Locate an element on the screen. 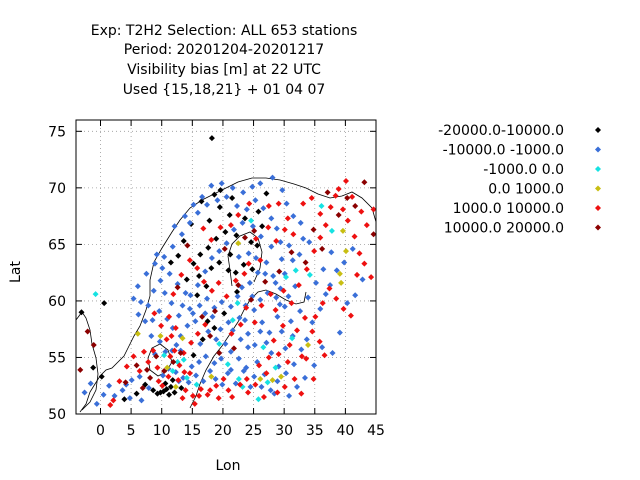  y-tick-label: 50 is located at coordinates (57, 415).